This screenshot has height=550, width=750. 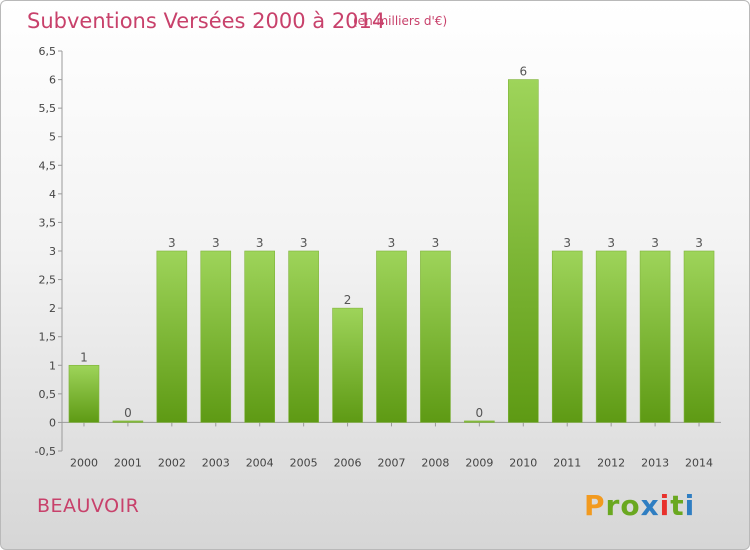 I want to click on y-tick-label: 2, so click(x=52, y=308).